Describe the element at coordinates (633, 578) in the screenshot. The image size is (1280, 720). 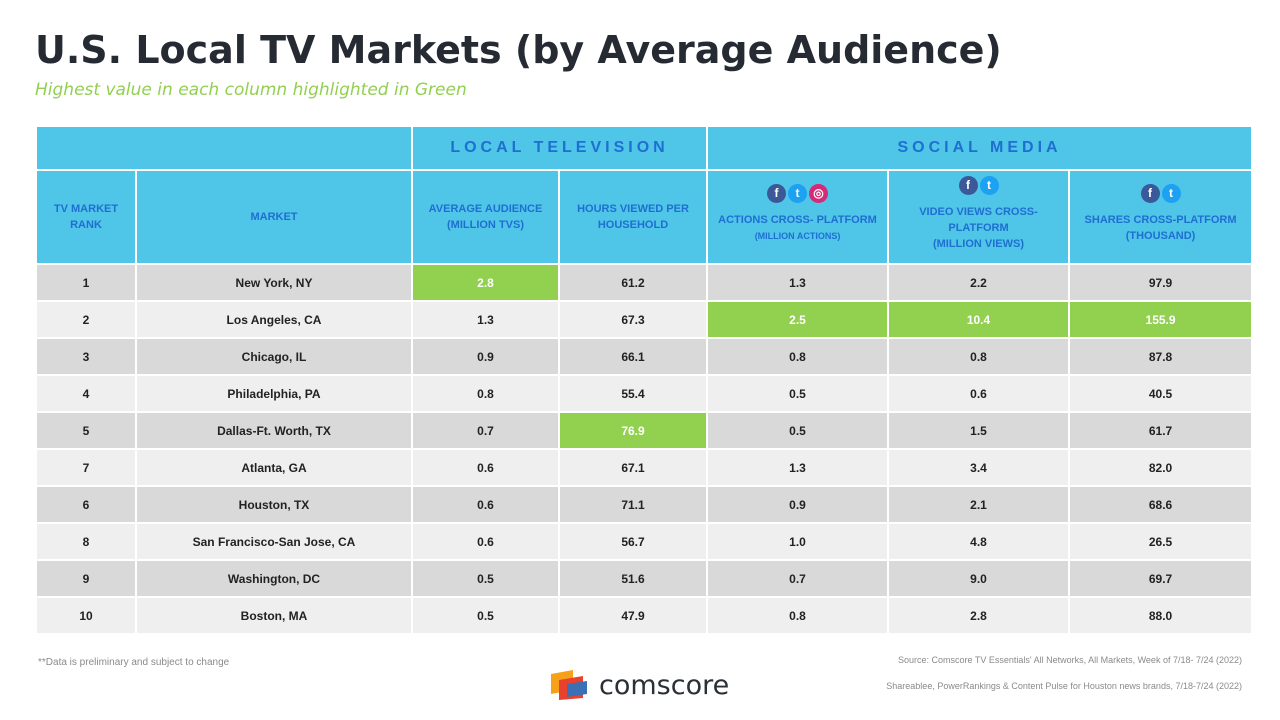
I see `cell-hours: 51.6` at that location.